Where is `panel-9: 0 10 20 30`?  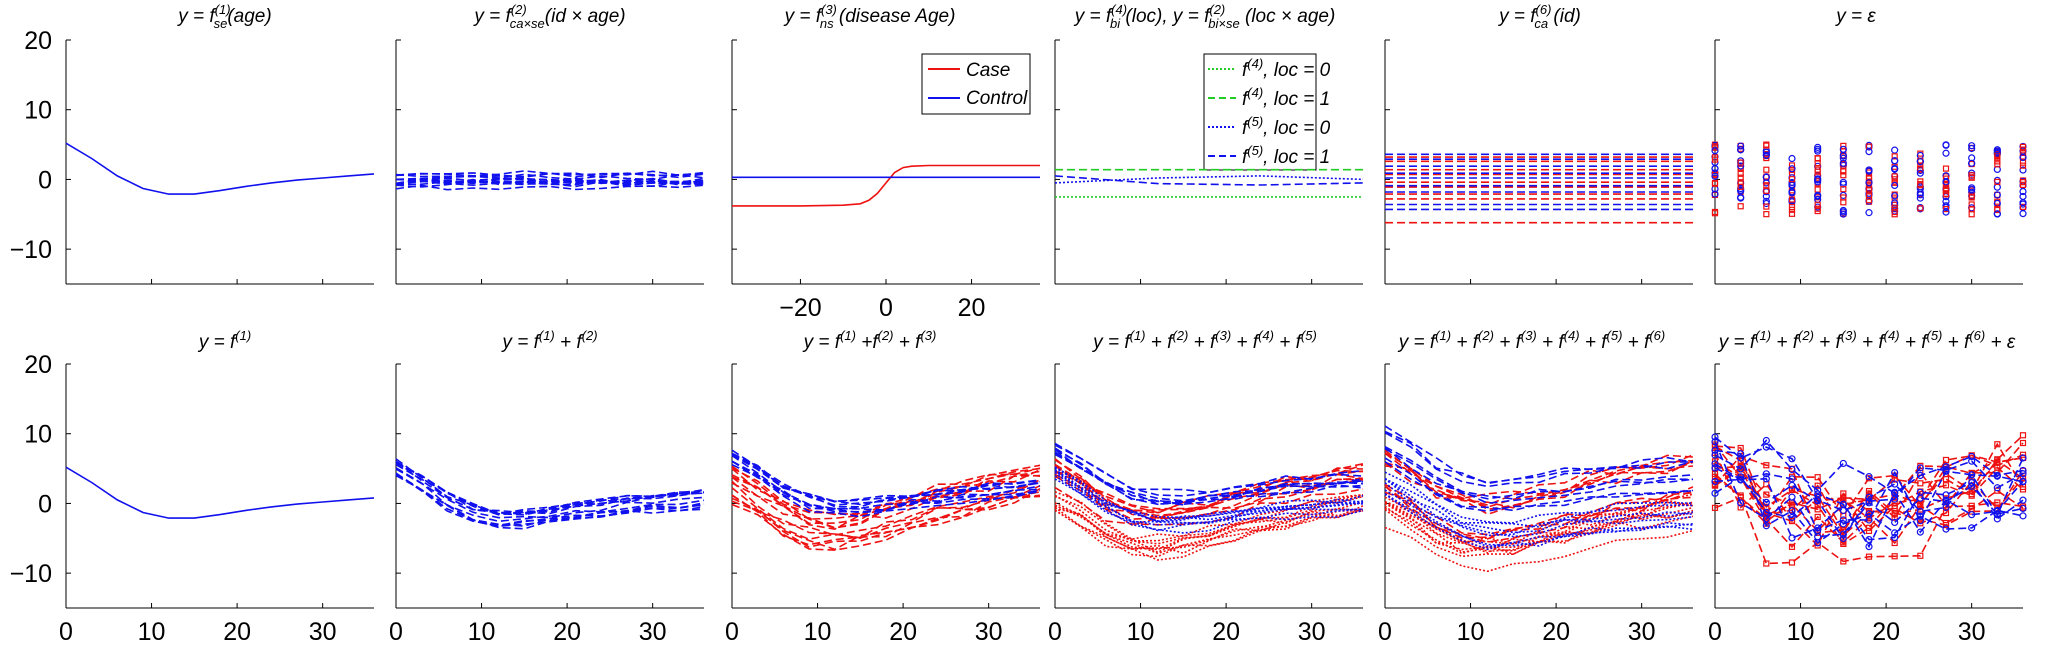 panel-9: 0 10 20 30 is located at coordinates (883, 504).